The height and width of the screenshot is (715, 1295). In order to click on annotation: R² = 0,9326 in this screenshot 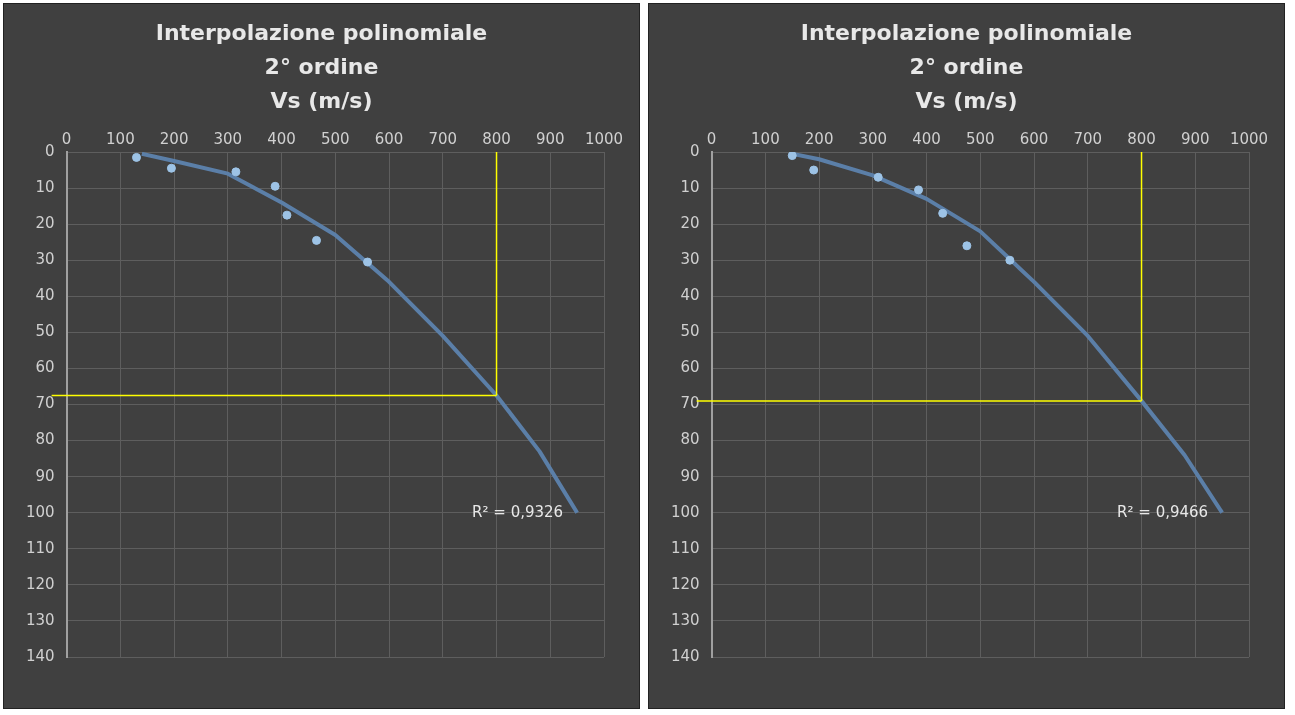, I will do `click(518, 511)`.